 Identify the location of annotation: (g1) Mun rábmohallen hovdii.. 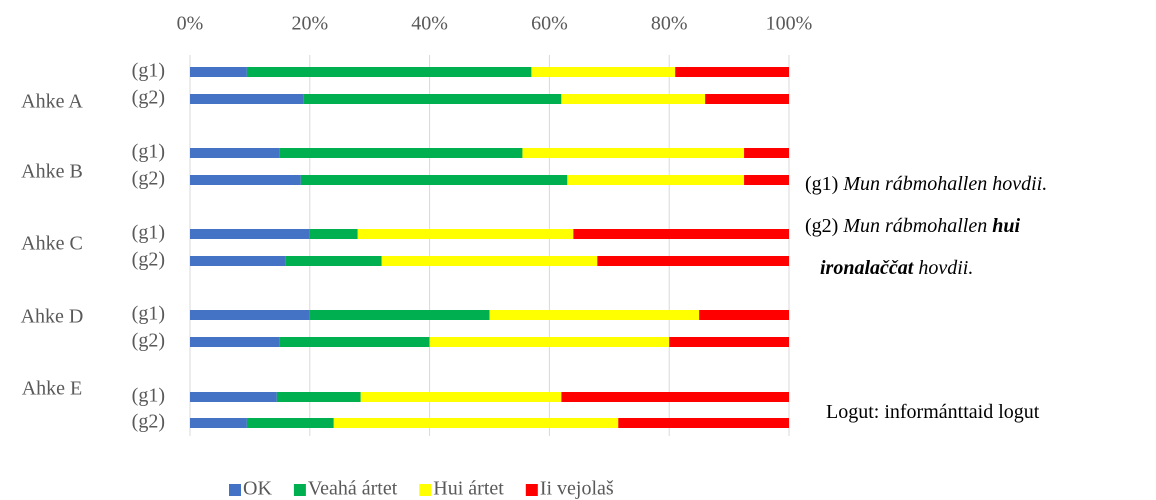
(926, 184).